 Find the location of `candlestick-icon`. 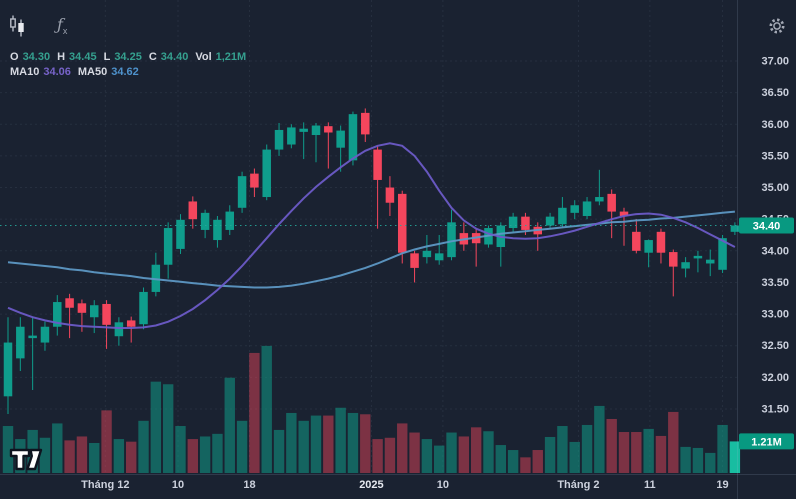

candlestick-icon is located at coordinates (17, 26).